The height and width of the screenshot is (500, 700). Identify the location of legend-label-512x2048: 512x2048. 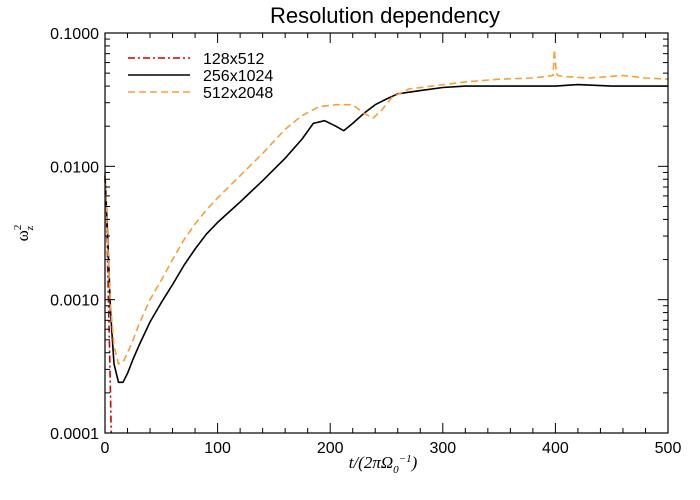
(238, 93).